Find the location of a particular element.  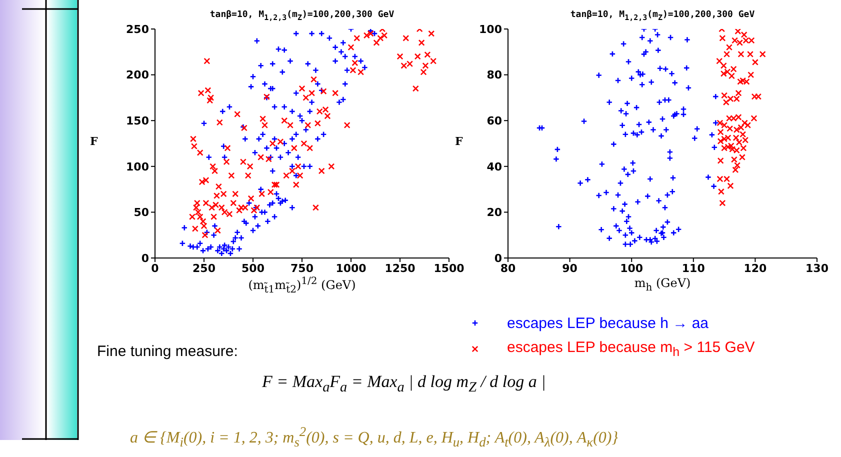

y-tick-label: 60 is located at coordinates (494, 121).